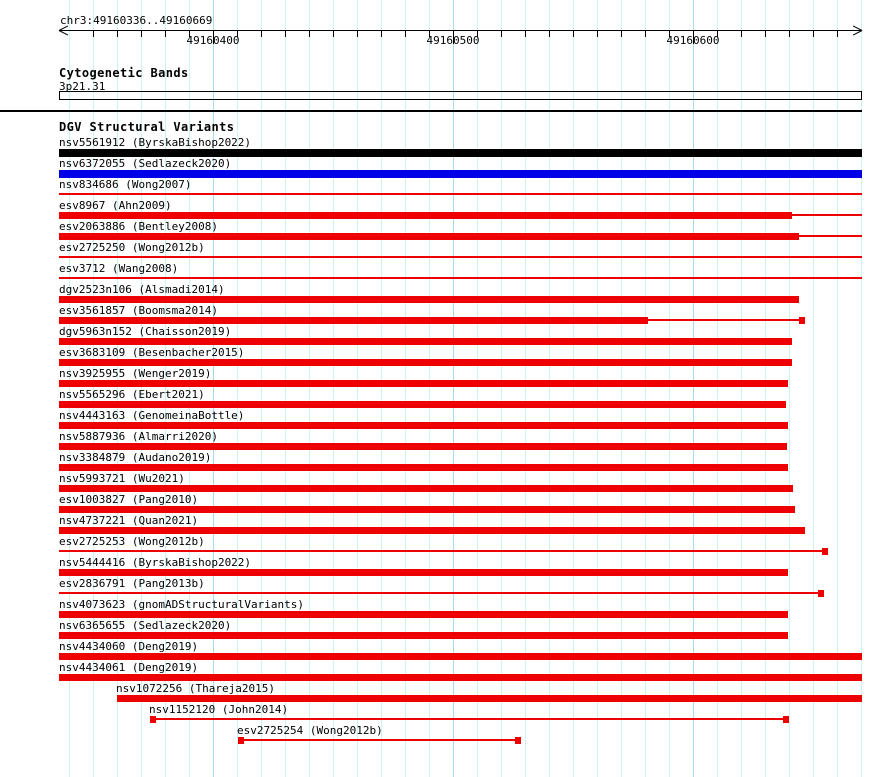  Describe the element at coordinates (129, 520) in the screenshot. I see `variant-label: nsv4737221 (Quan2021)` at that location.